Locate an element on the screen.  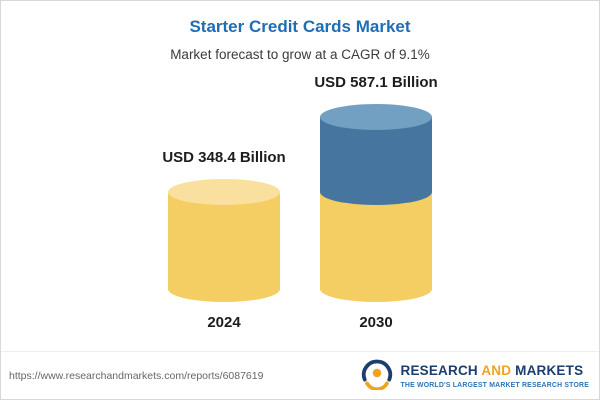
bar-group-2024: USD 348.4 Billion 2024 is located at coordinates (224, 240).